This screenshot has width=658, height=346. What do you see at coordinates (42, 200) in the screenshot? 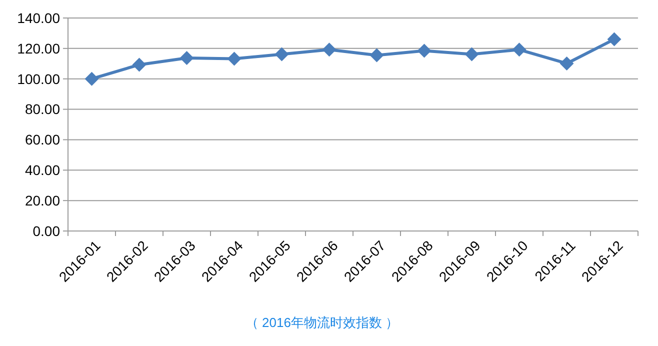
I see `y-tick-label: 20.00` at bounding box center [42, 200].